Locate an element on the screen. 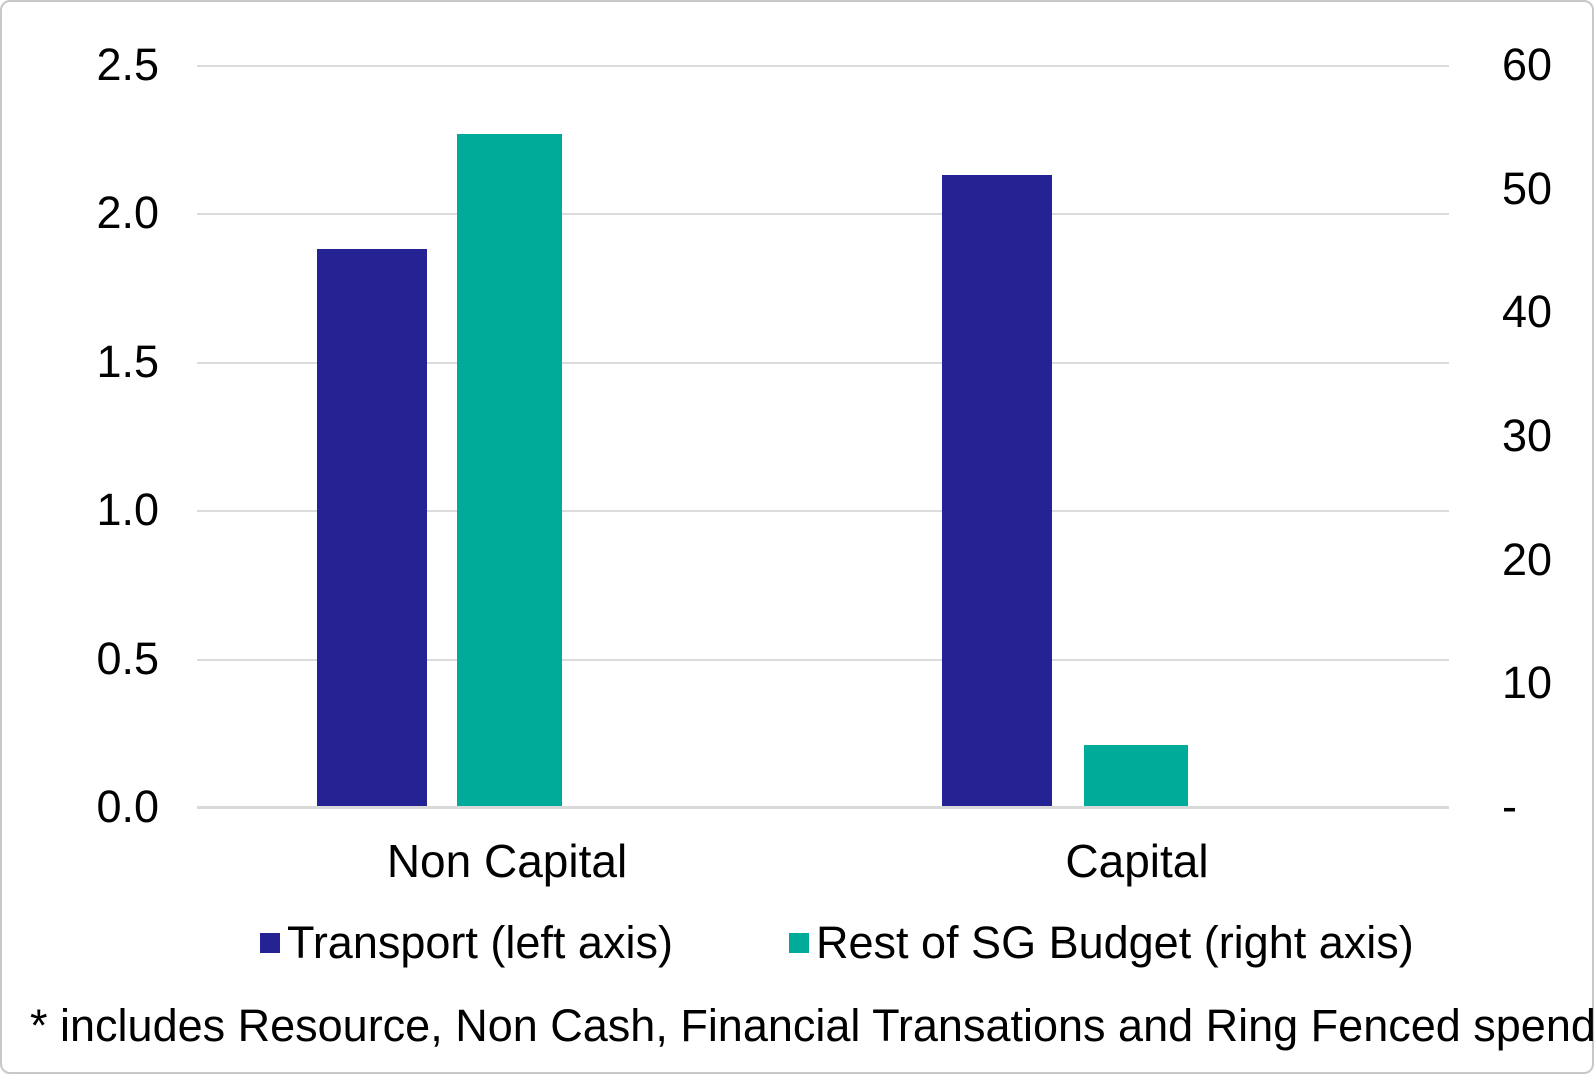 This screenshot has height=1074, width=1594. right-axis-tick-label: 30 is located at coordinates (1527, 435).